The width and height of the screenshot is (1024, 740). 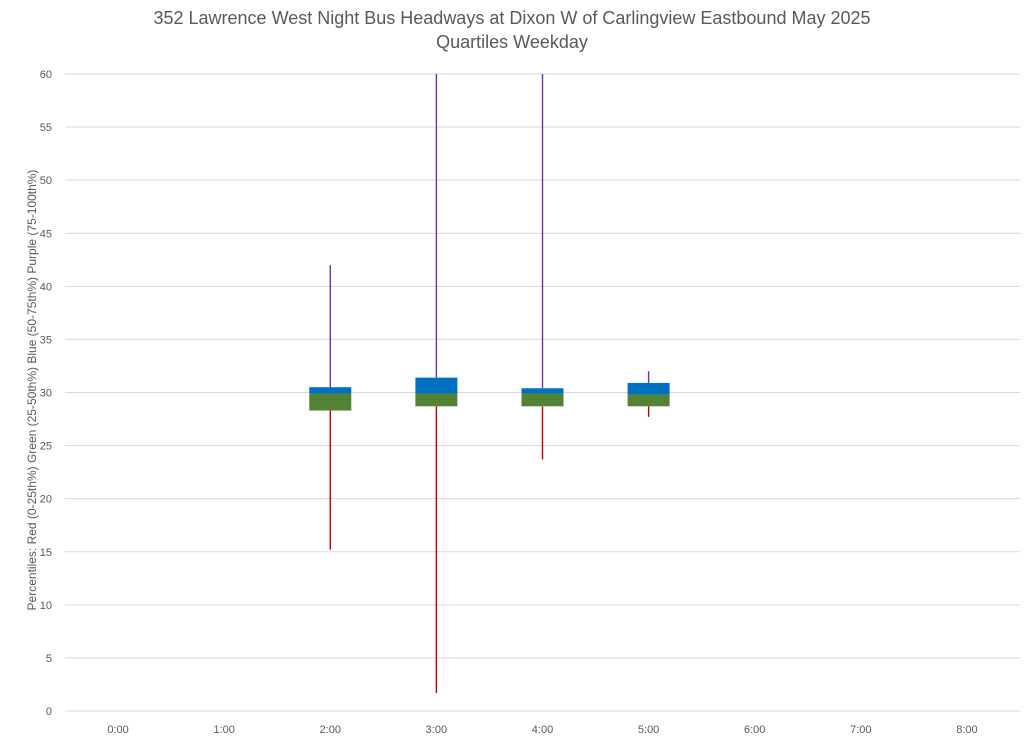 I want to click on y-tick-label: 25, so click(x=46, y=447).